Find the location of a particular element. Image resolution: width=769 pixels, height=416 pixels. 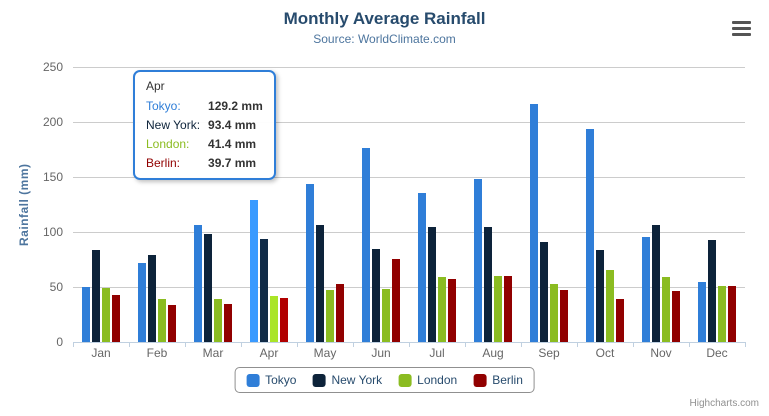

category-group-jul is located at coordinates (437, 204).